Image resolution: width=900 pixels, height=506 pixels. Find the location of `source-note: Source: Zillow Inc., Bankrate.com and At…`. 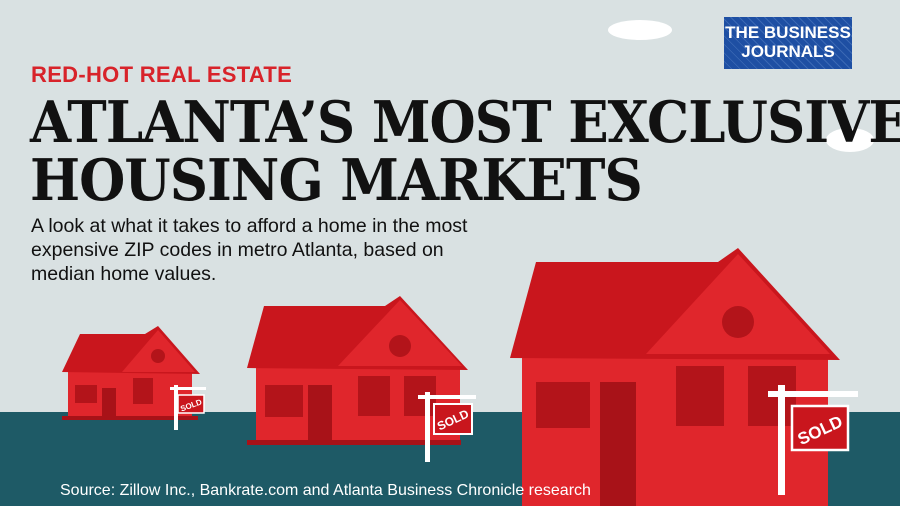

source-note: Source: Zillow Inc., Bankrate.com and At… is located at coordinates (325, 490).